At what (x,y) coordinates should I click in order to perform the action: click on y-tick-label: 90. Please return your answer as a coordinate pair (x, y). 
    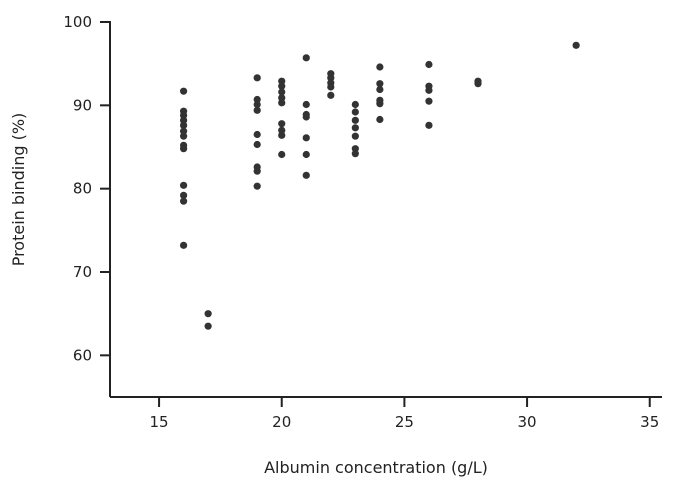
    Looking at the image, I should click on (82, 105).